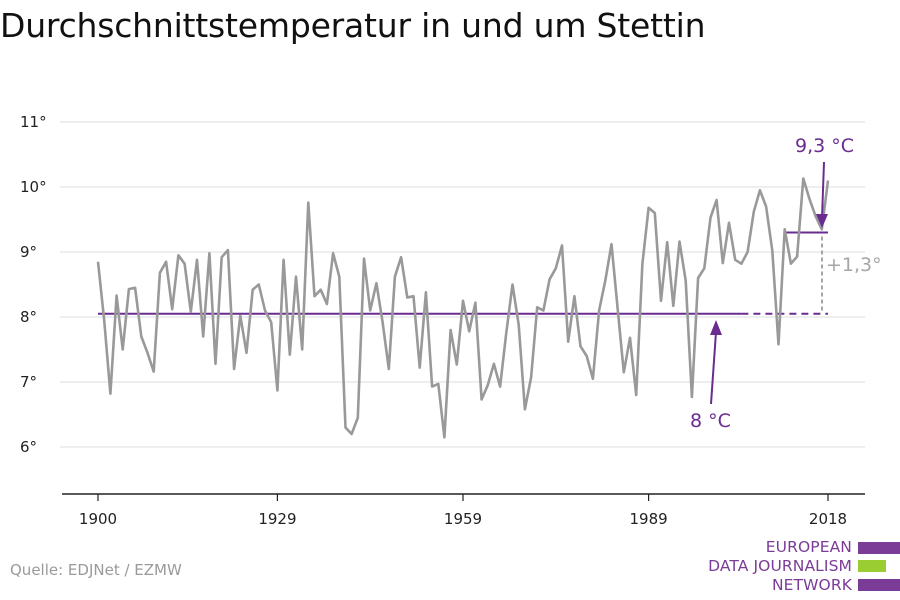  What do you see at coordinates (713, 368) in the screenshot?
I see `baseline-arrow-shaft` at bounding box center [713, 368].